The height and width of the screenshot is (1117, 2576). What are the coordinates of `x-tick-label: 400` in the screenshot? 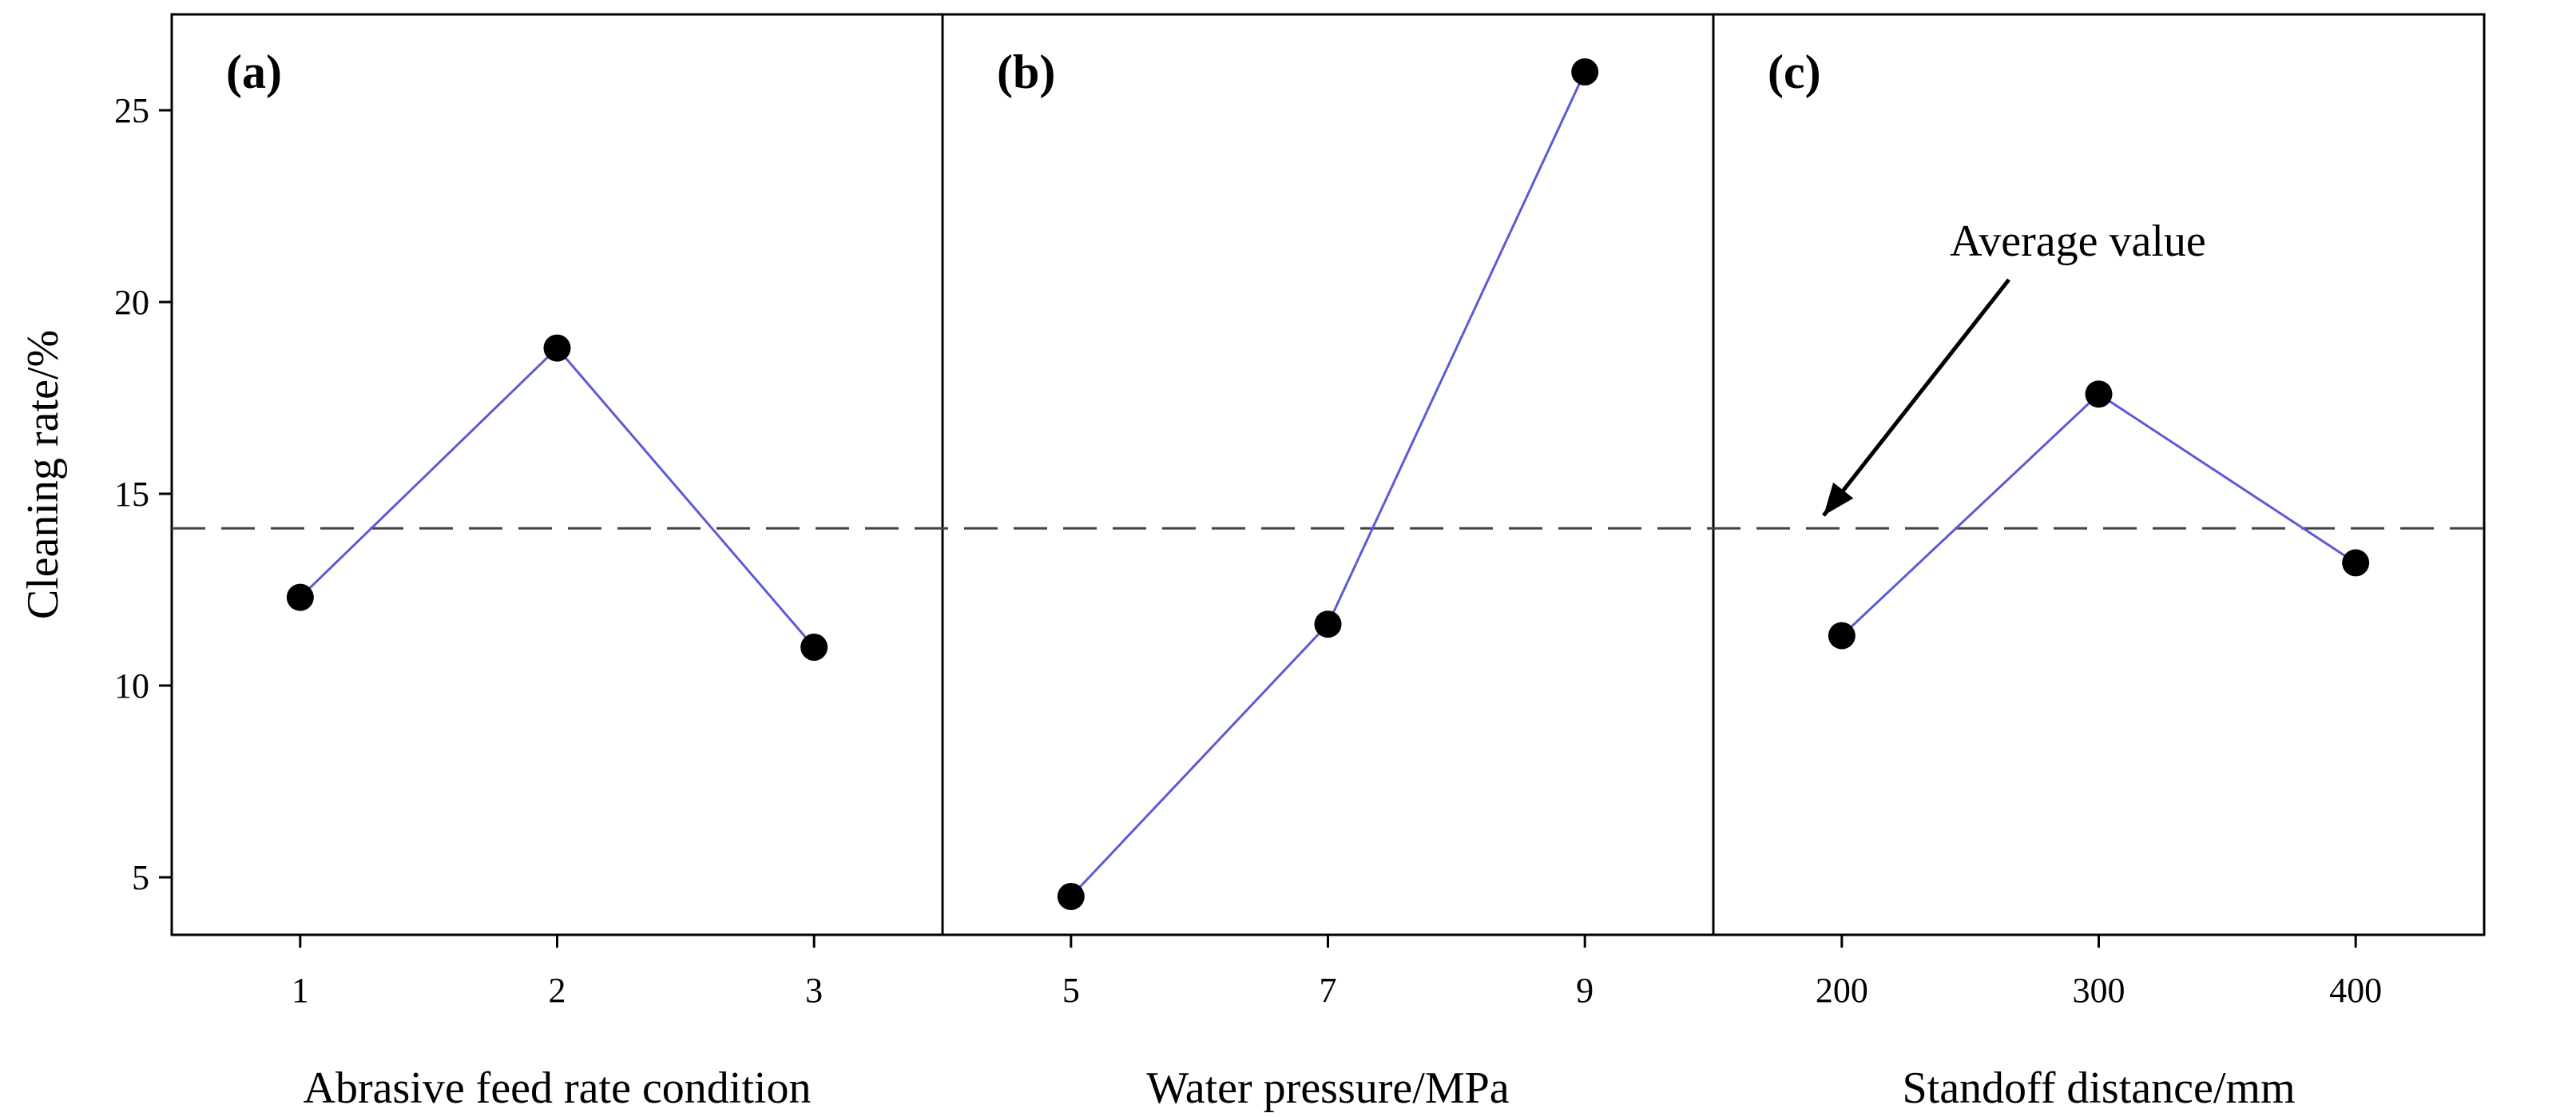 It's located at (2355, 990).